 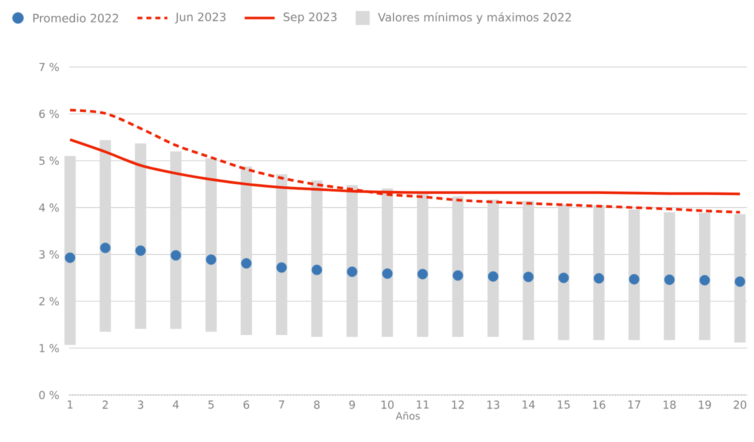 What do you see at coordinates (211, 404) in the screenshot?
I see `x-tick-label: 5` at bounding box center [211, 404].